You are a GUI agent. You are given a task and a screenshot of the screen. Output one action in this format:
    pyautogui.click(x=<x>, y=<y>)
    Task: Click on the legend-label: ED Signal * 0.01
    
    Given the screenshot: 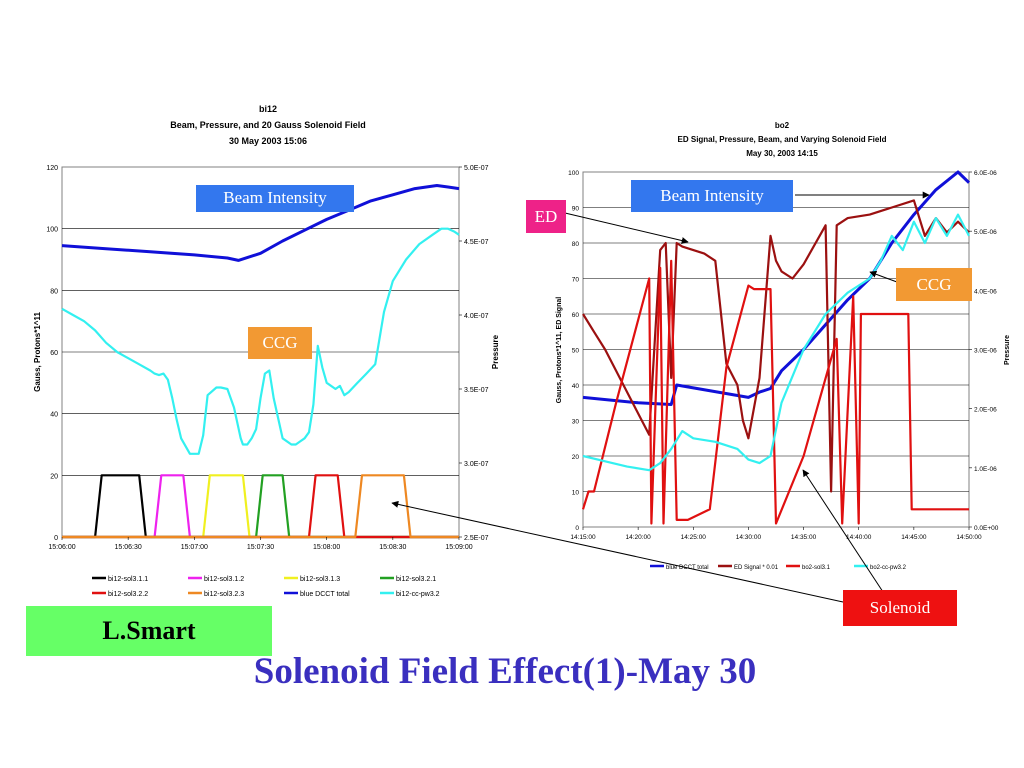 What is the action you would take?
    pyautogui.click(x=756, y=568)
    